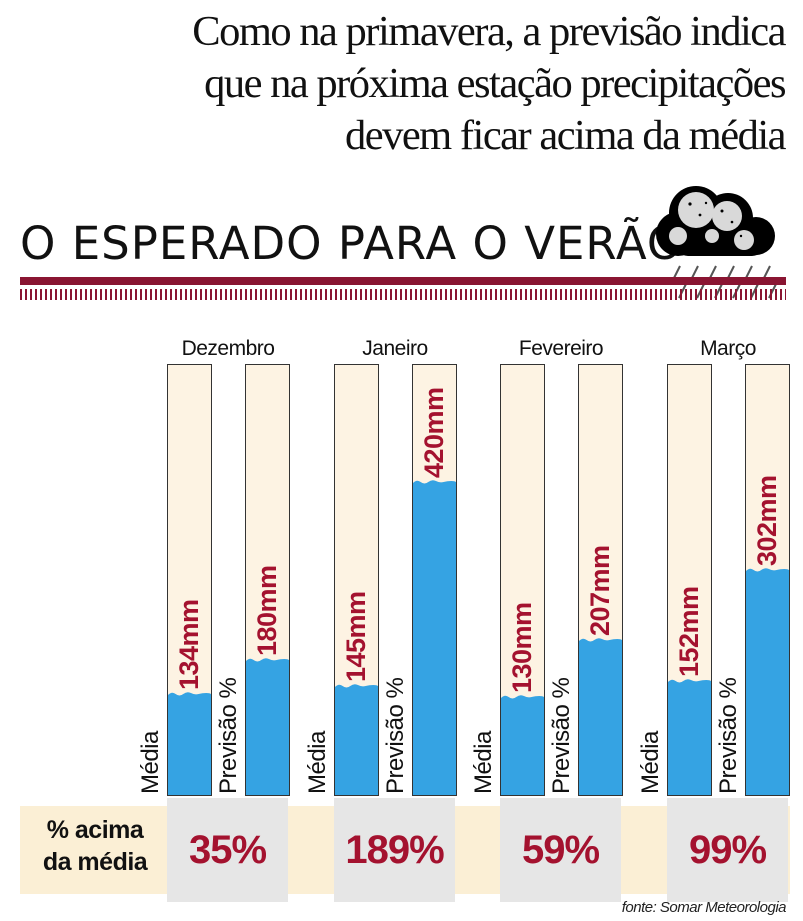  Describe the element at coordinates (356, 636) in the screenshot. I see `bar-value-label: 145mm` at that location.